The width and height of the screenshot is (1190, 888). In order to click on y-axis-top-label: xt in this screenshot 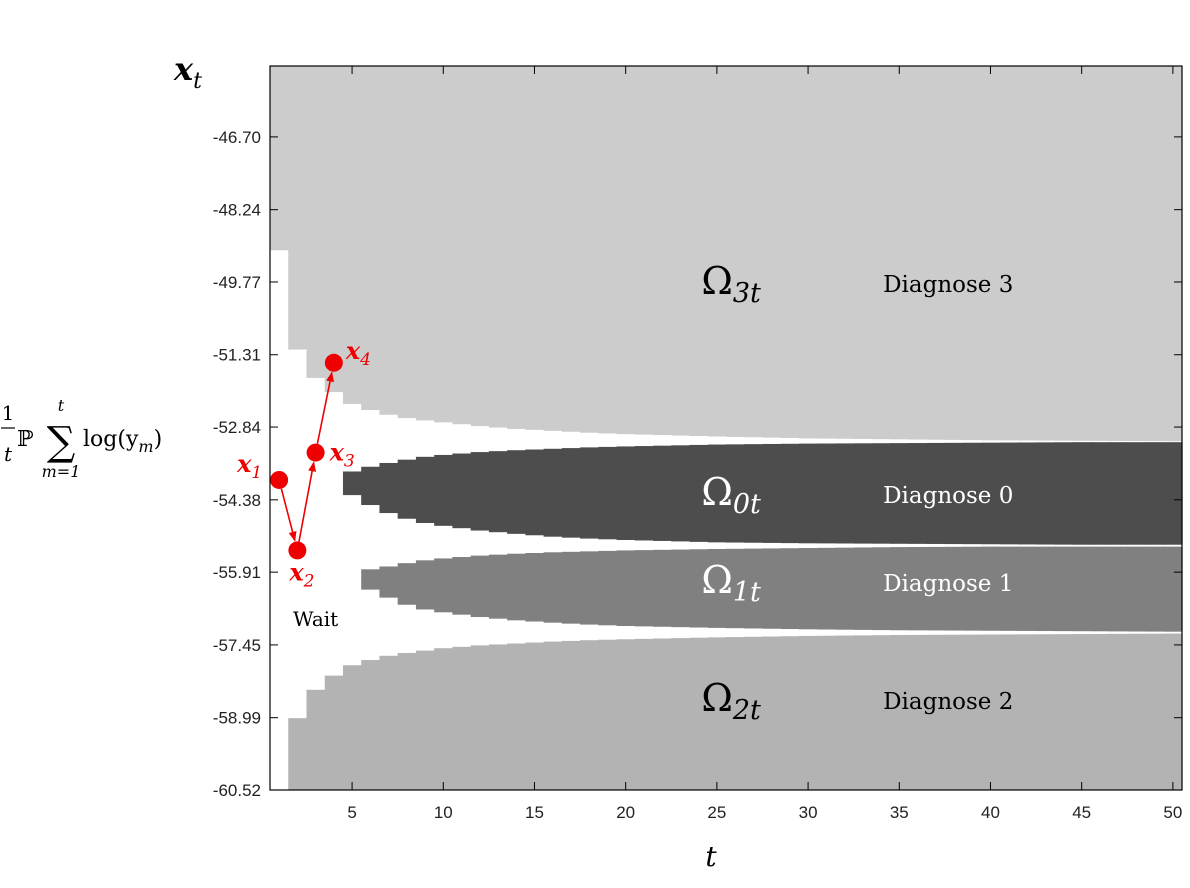, I will do `click(187, 72)`.